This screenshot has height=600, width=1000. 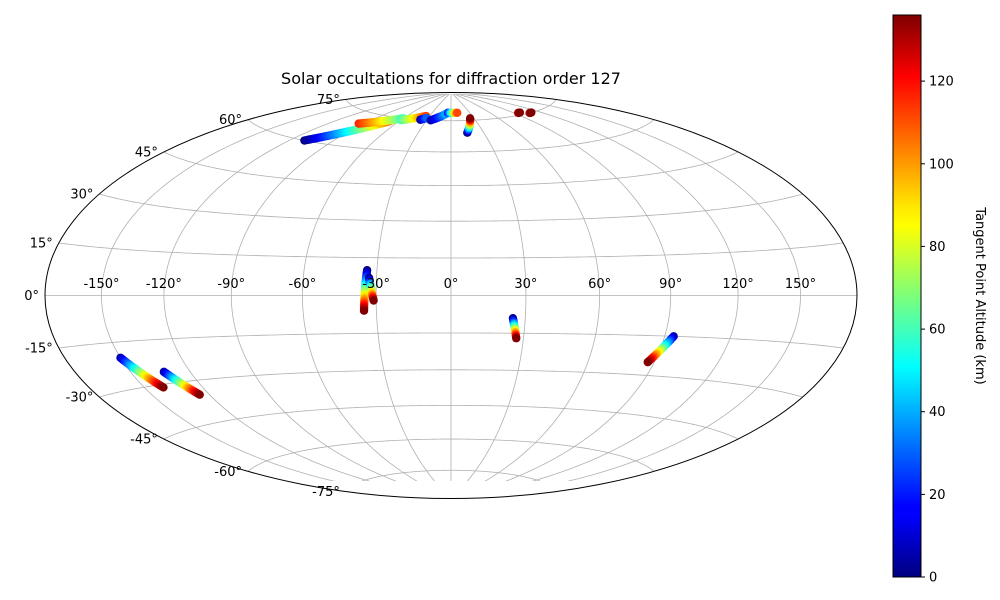 What do you see at coordinates (907, 296) in the screenshot?
I see `colorbar-gradient` at bounding box center [907, 296].